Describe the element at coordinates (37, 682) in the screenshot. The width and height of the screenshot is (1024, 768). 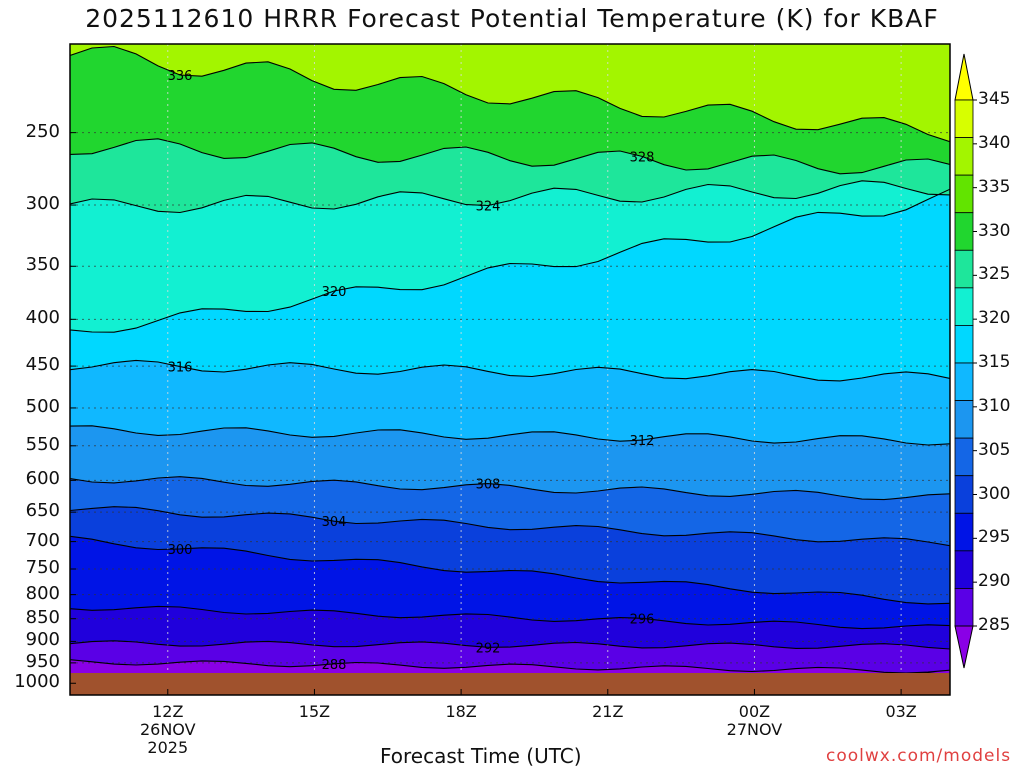
I see `y-tick-label: 1000` at that location.